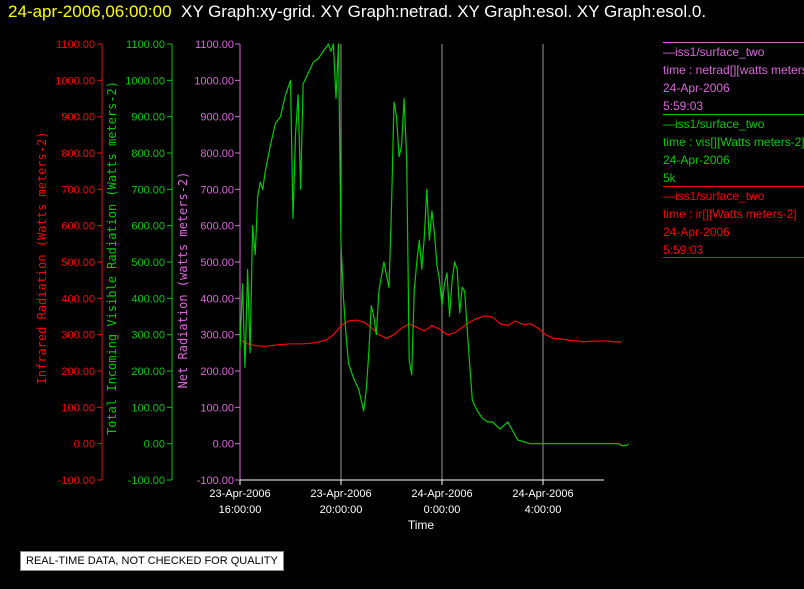  What do you see at coordinates (341, 510) in the screenshot?
I see `x-tick-label-time: 20:00:00` at bounding box center [341, 510].